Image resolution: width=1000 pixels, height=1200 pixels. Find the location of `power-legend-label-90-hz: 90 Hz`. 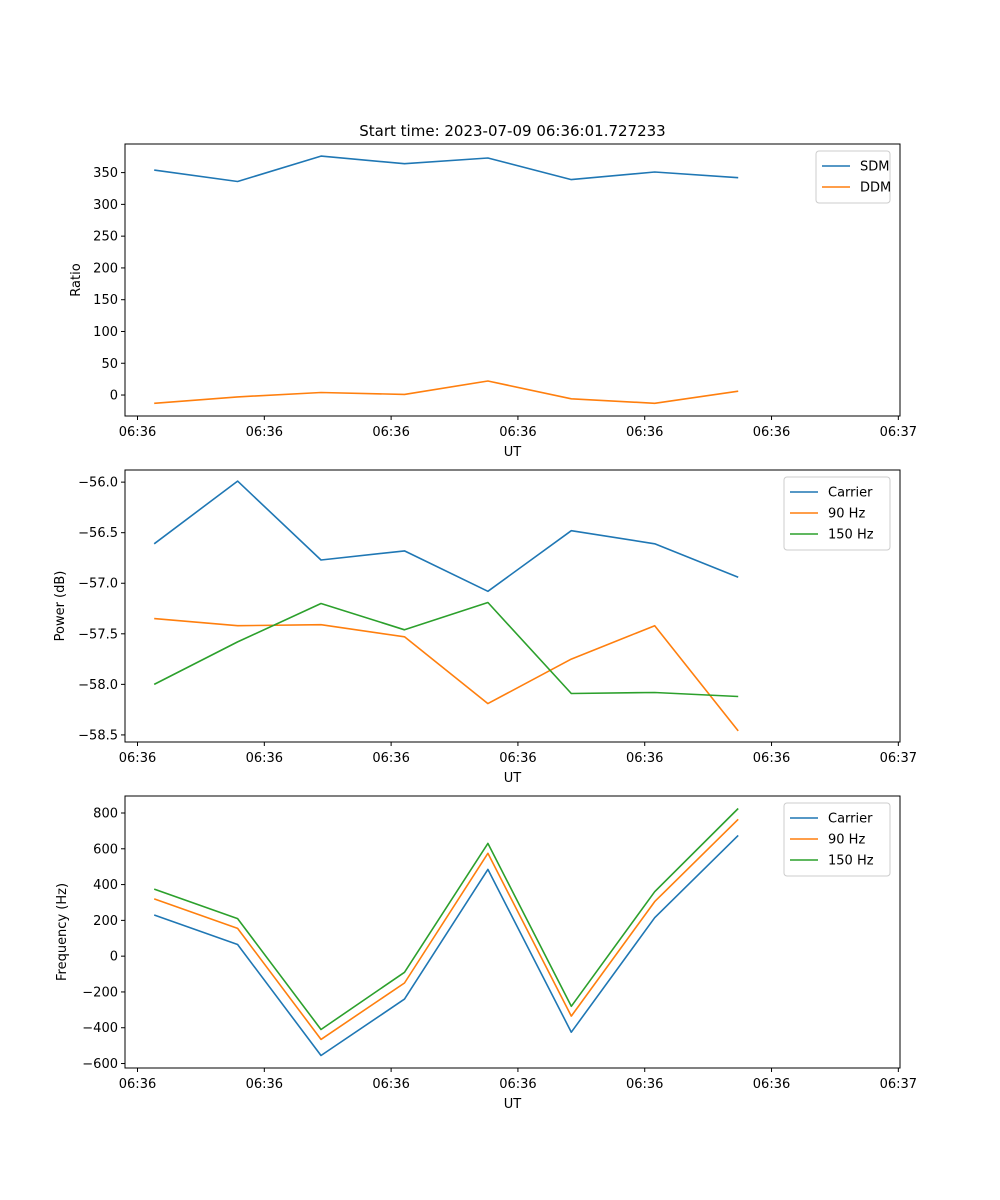

power-legend-label-90-hz: 90 Hz is located at coordinates (846, 514).